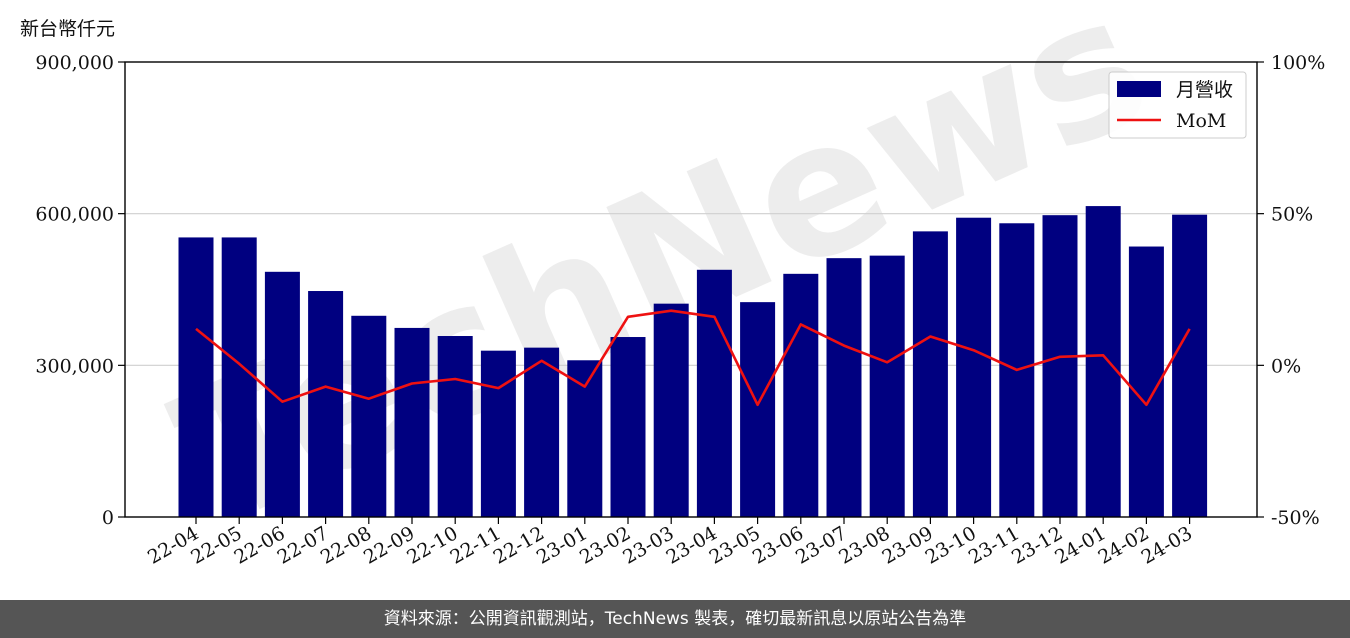  What do you see at coordinates (1286, 366) in the screenshot?
I see `right-tick-label: 0%` at bounding box center [1286, 366].